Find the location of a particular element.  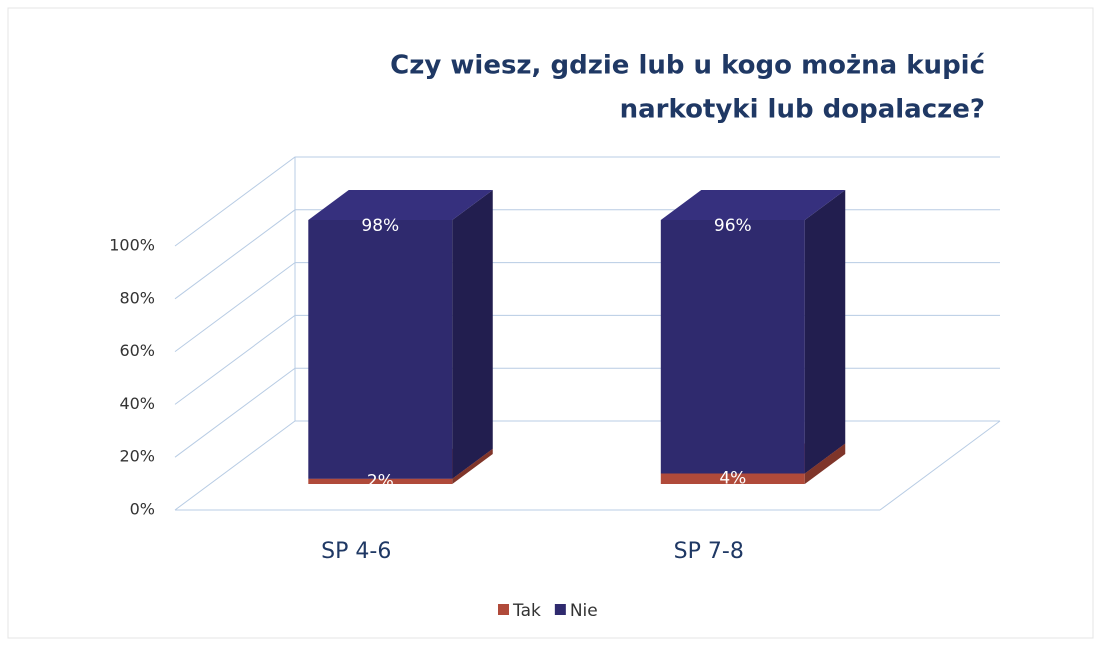

y-tick-label: 0% is located at coordinates (142, 509).